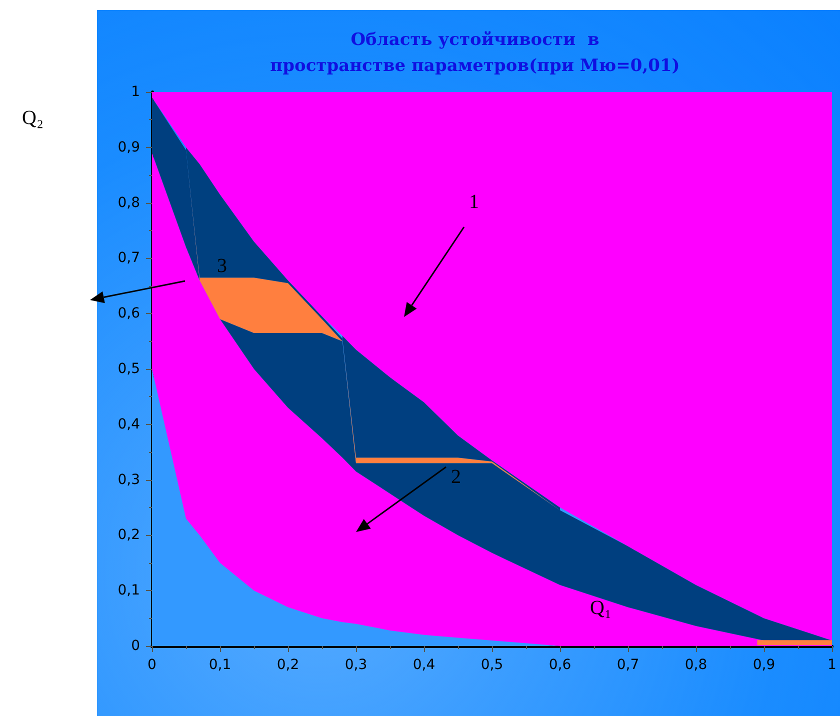 The height and width of the screenshot is (716, 840). I want to click on y-tick-label: 1, so click(135, 92).